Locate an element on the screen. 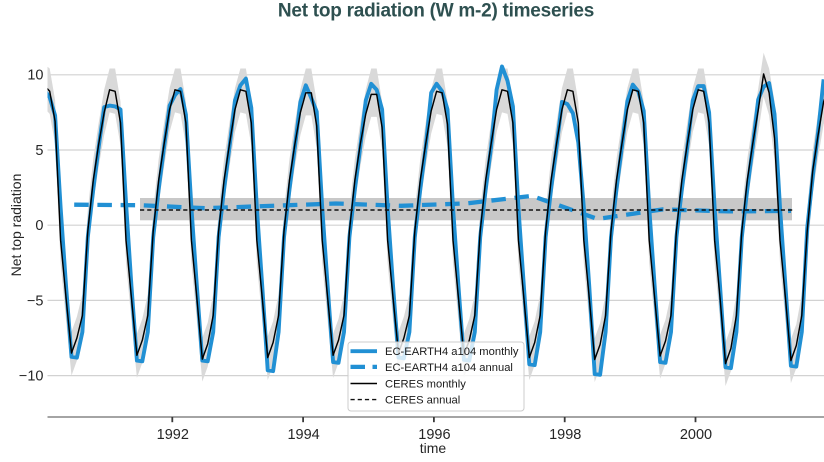  svg-text: −5 is located at coordinates (35, 301).